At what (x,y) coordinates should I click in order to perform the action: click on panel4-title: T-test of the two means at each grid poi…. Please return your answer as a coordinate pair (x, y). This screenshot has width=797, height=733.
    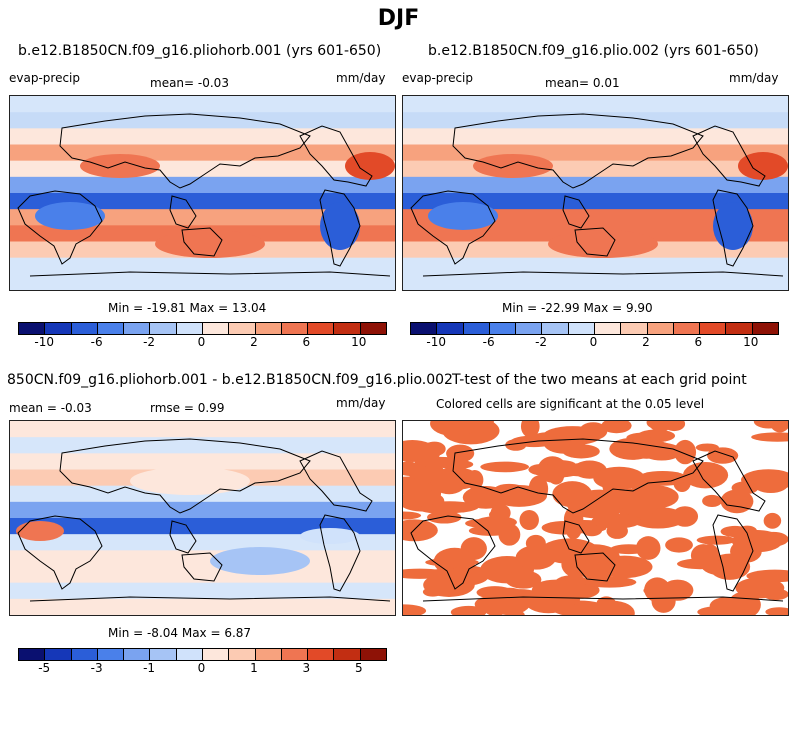
    Looking at the image, I should click on (599, 380).